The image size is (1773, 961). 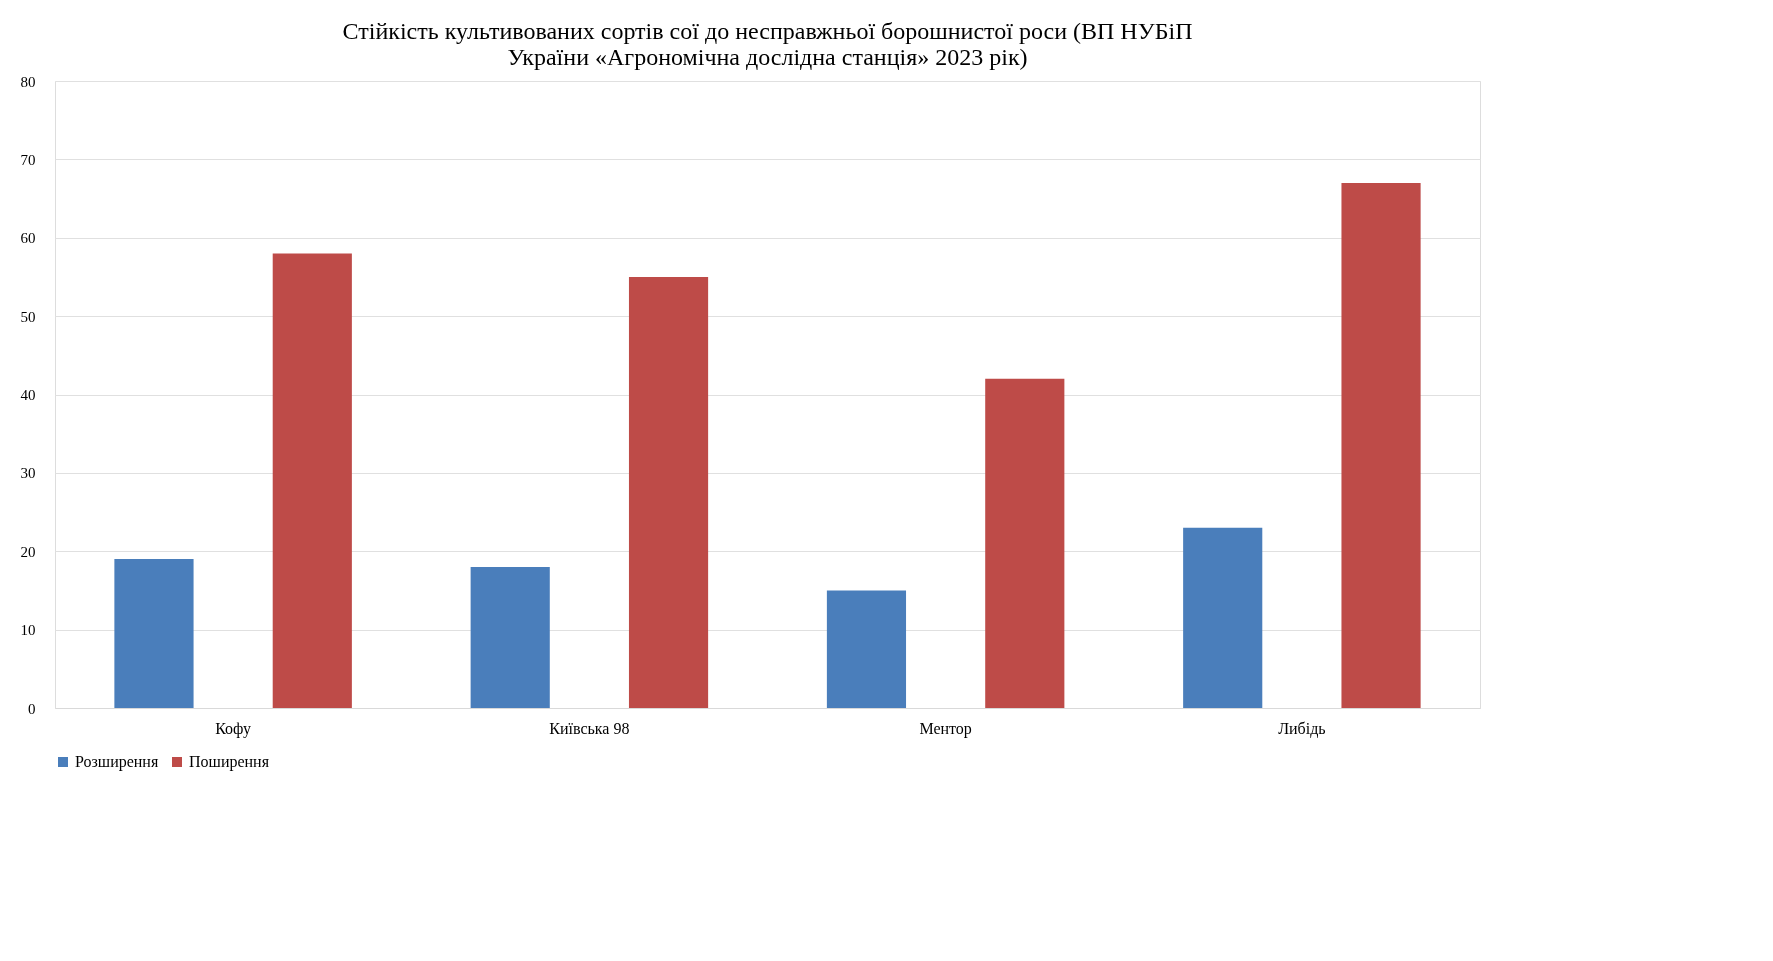 What do you see at coordinates (945, 728) in the screenshot?
I see `x-tick-label: Ментор` at bounding box center [945, 728].